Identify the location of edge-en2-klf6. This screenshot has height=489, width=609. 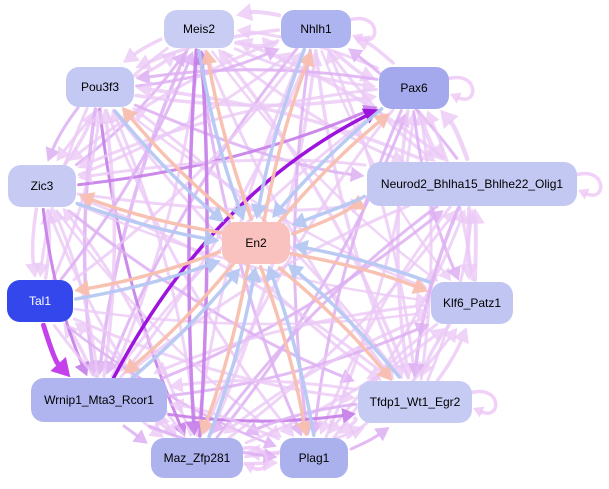
(359, 273).